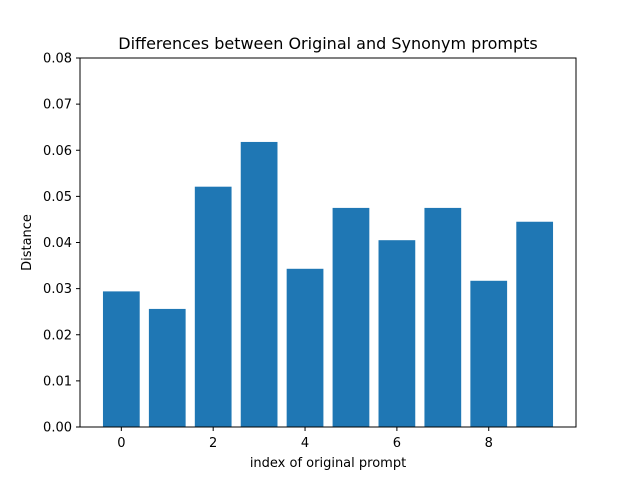 Image resolution: width=640 pixels, height=480 pixels. What do you see at coordinates (397, 443) in the screenshot?
I see `x-tick-label: 6` at bounding box center [397, 443].